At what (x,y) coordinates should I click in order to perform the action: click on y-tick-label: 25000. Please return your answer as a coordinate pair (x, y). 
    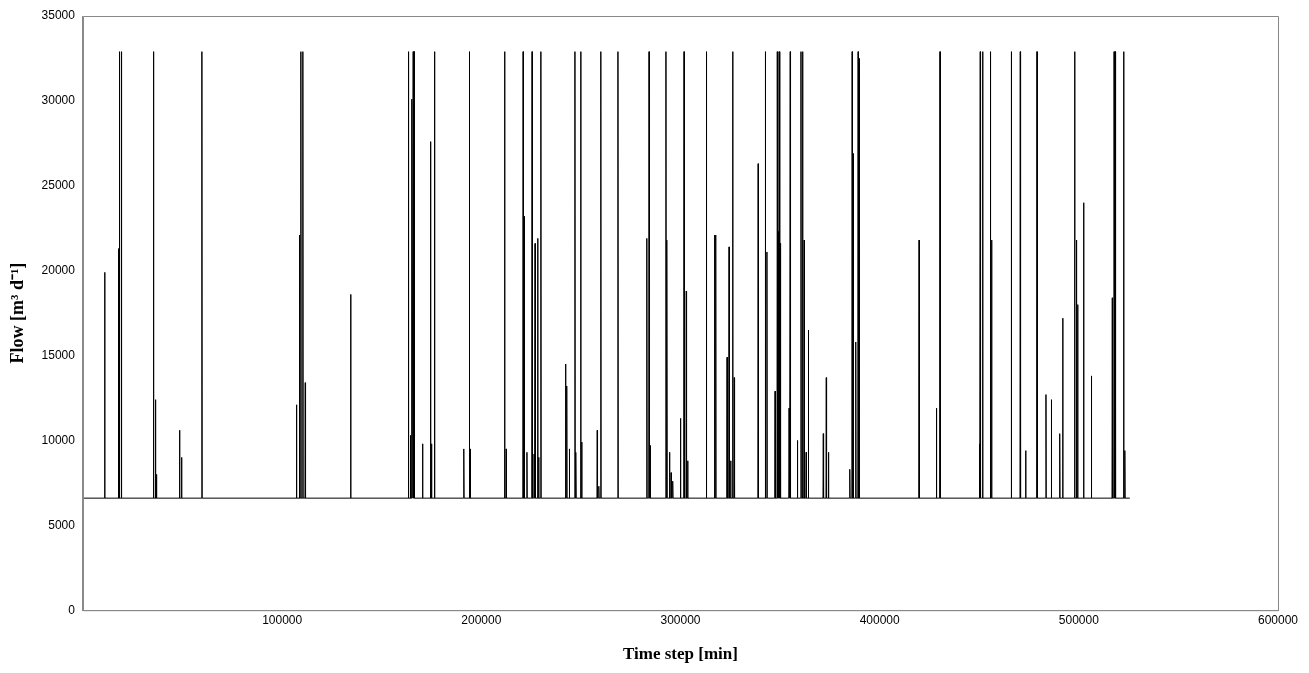
    Looking at the image, I should click on (58, 185).